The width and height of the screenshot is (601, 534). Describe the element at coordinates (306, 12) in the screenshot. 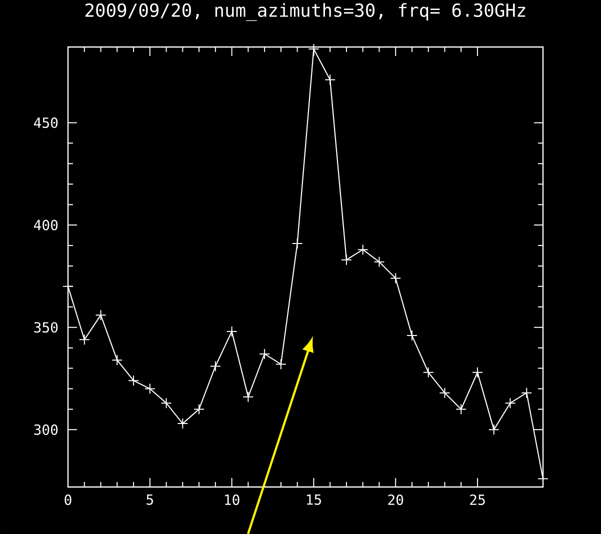

I see `chart-title: 2009/09/20, num_azimuths=30, frq= 6.30GHz` at that location.